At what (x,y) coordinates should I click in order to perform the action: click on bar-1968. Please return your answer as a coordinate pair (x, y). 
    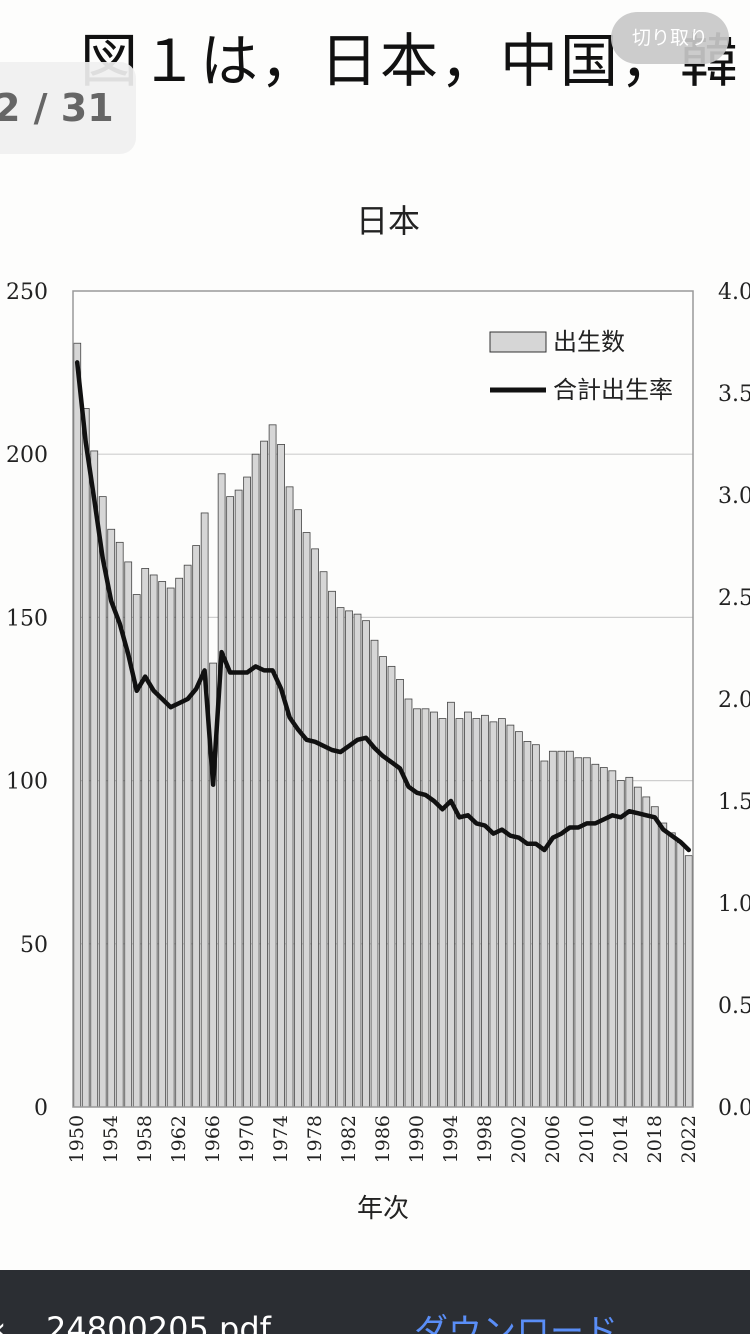
    Looking at the image, I should click on (230, 802).